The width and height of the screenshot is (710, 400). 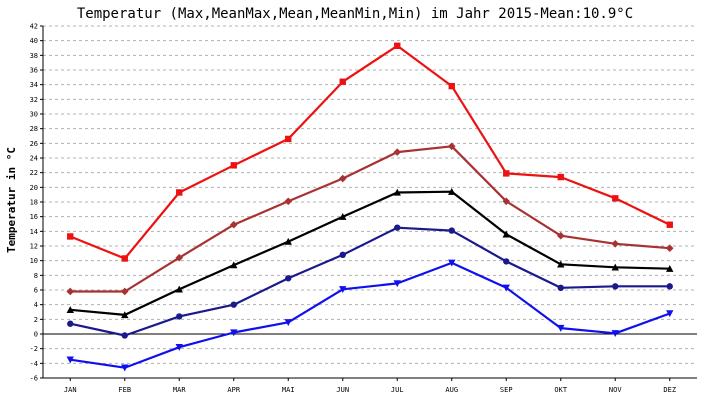 What do you see at coordinates (233, 390) in the screenshot?
I see `x-tick-label: APR` at bounding box center [233, 390].